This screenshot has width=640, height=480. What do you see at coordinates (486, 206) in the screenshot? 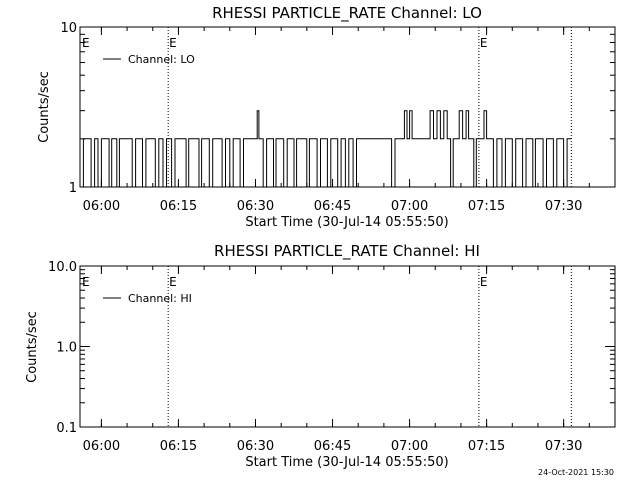
I see `x-tick-label-lo: 07:15` at bounding box center [486, 206].